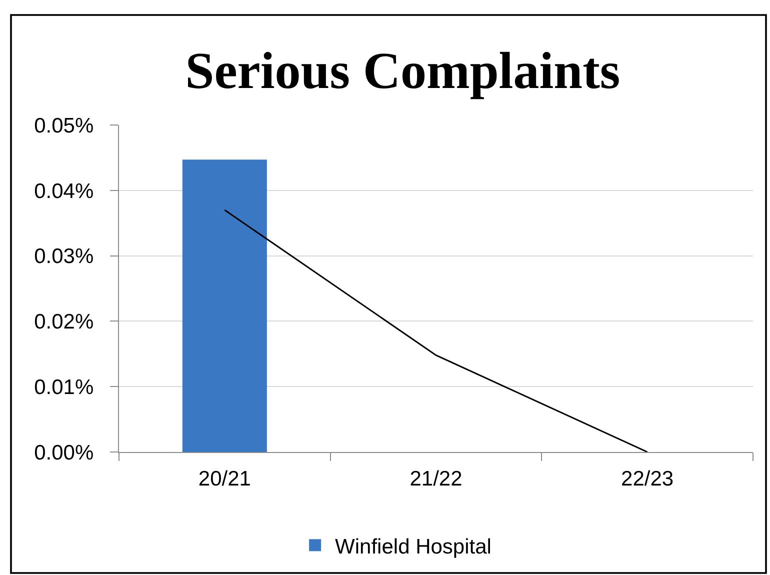 The image size is (770, 575). Describe the element at coordinates (413, 546) in the screenshot. I see `legend-label: Winfield Hospital` at that location.